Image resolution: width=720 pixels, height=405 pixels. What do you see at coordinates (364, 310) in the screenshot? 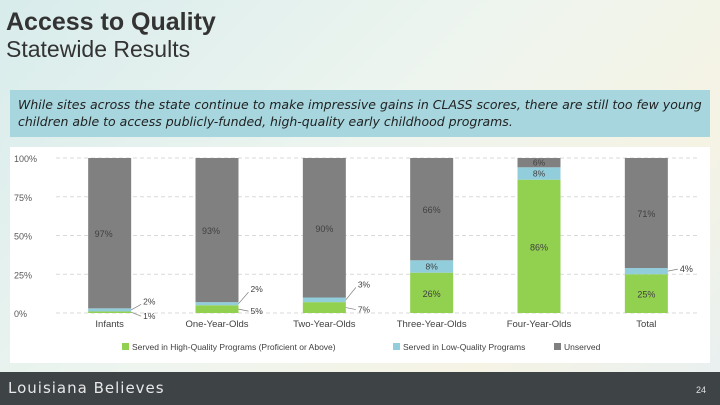
I see `data-label: 7%` at bounding box center [364, 310].